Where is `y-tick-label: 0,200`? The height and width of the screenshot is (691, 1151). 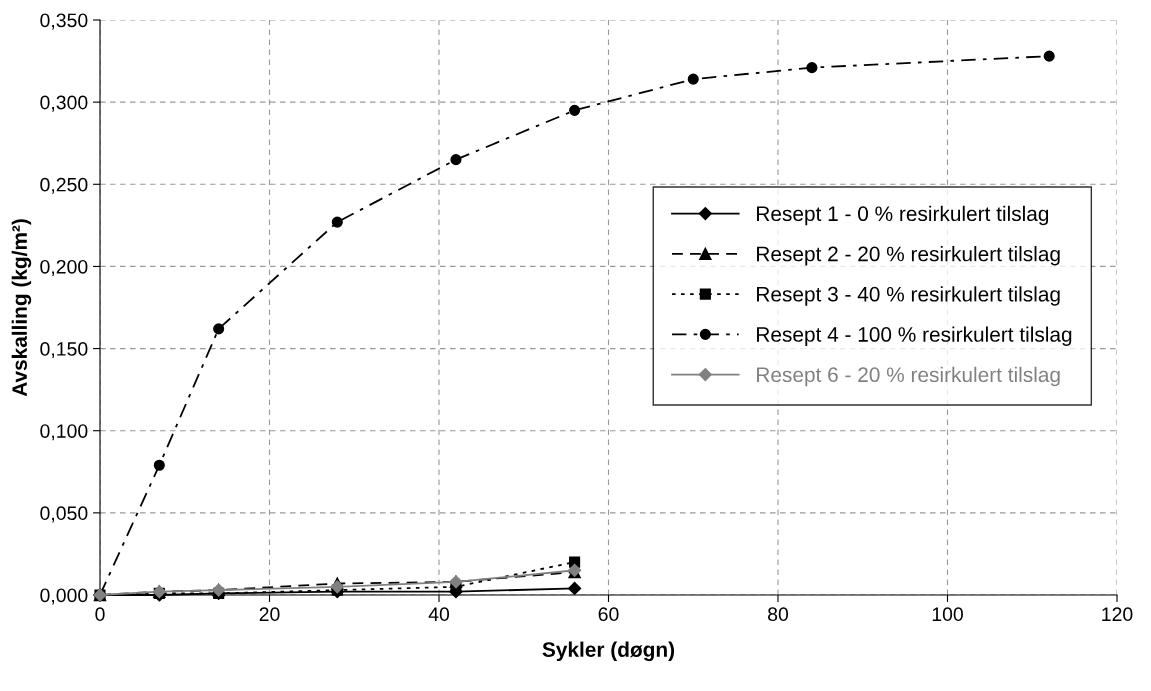
y-tick-label: 0,200 is located at coordinates (64, 267).